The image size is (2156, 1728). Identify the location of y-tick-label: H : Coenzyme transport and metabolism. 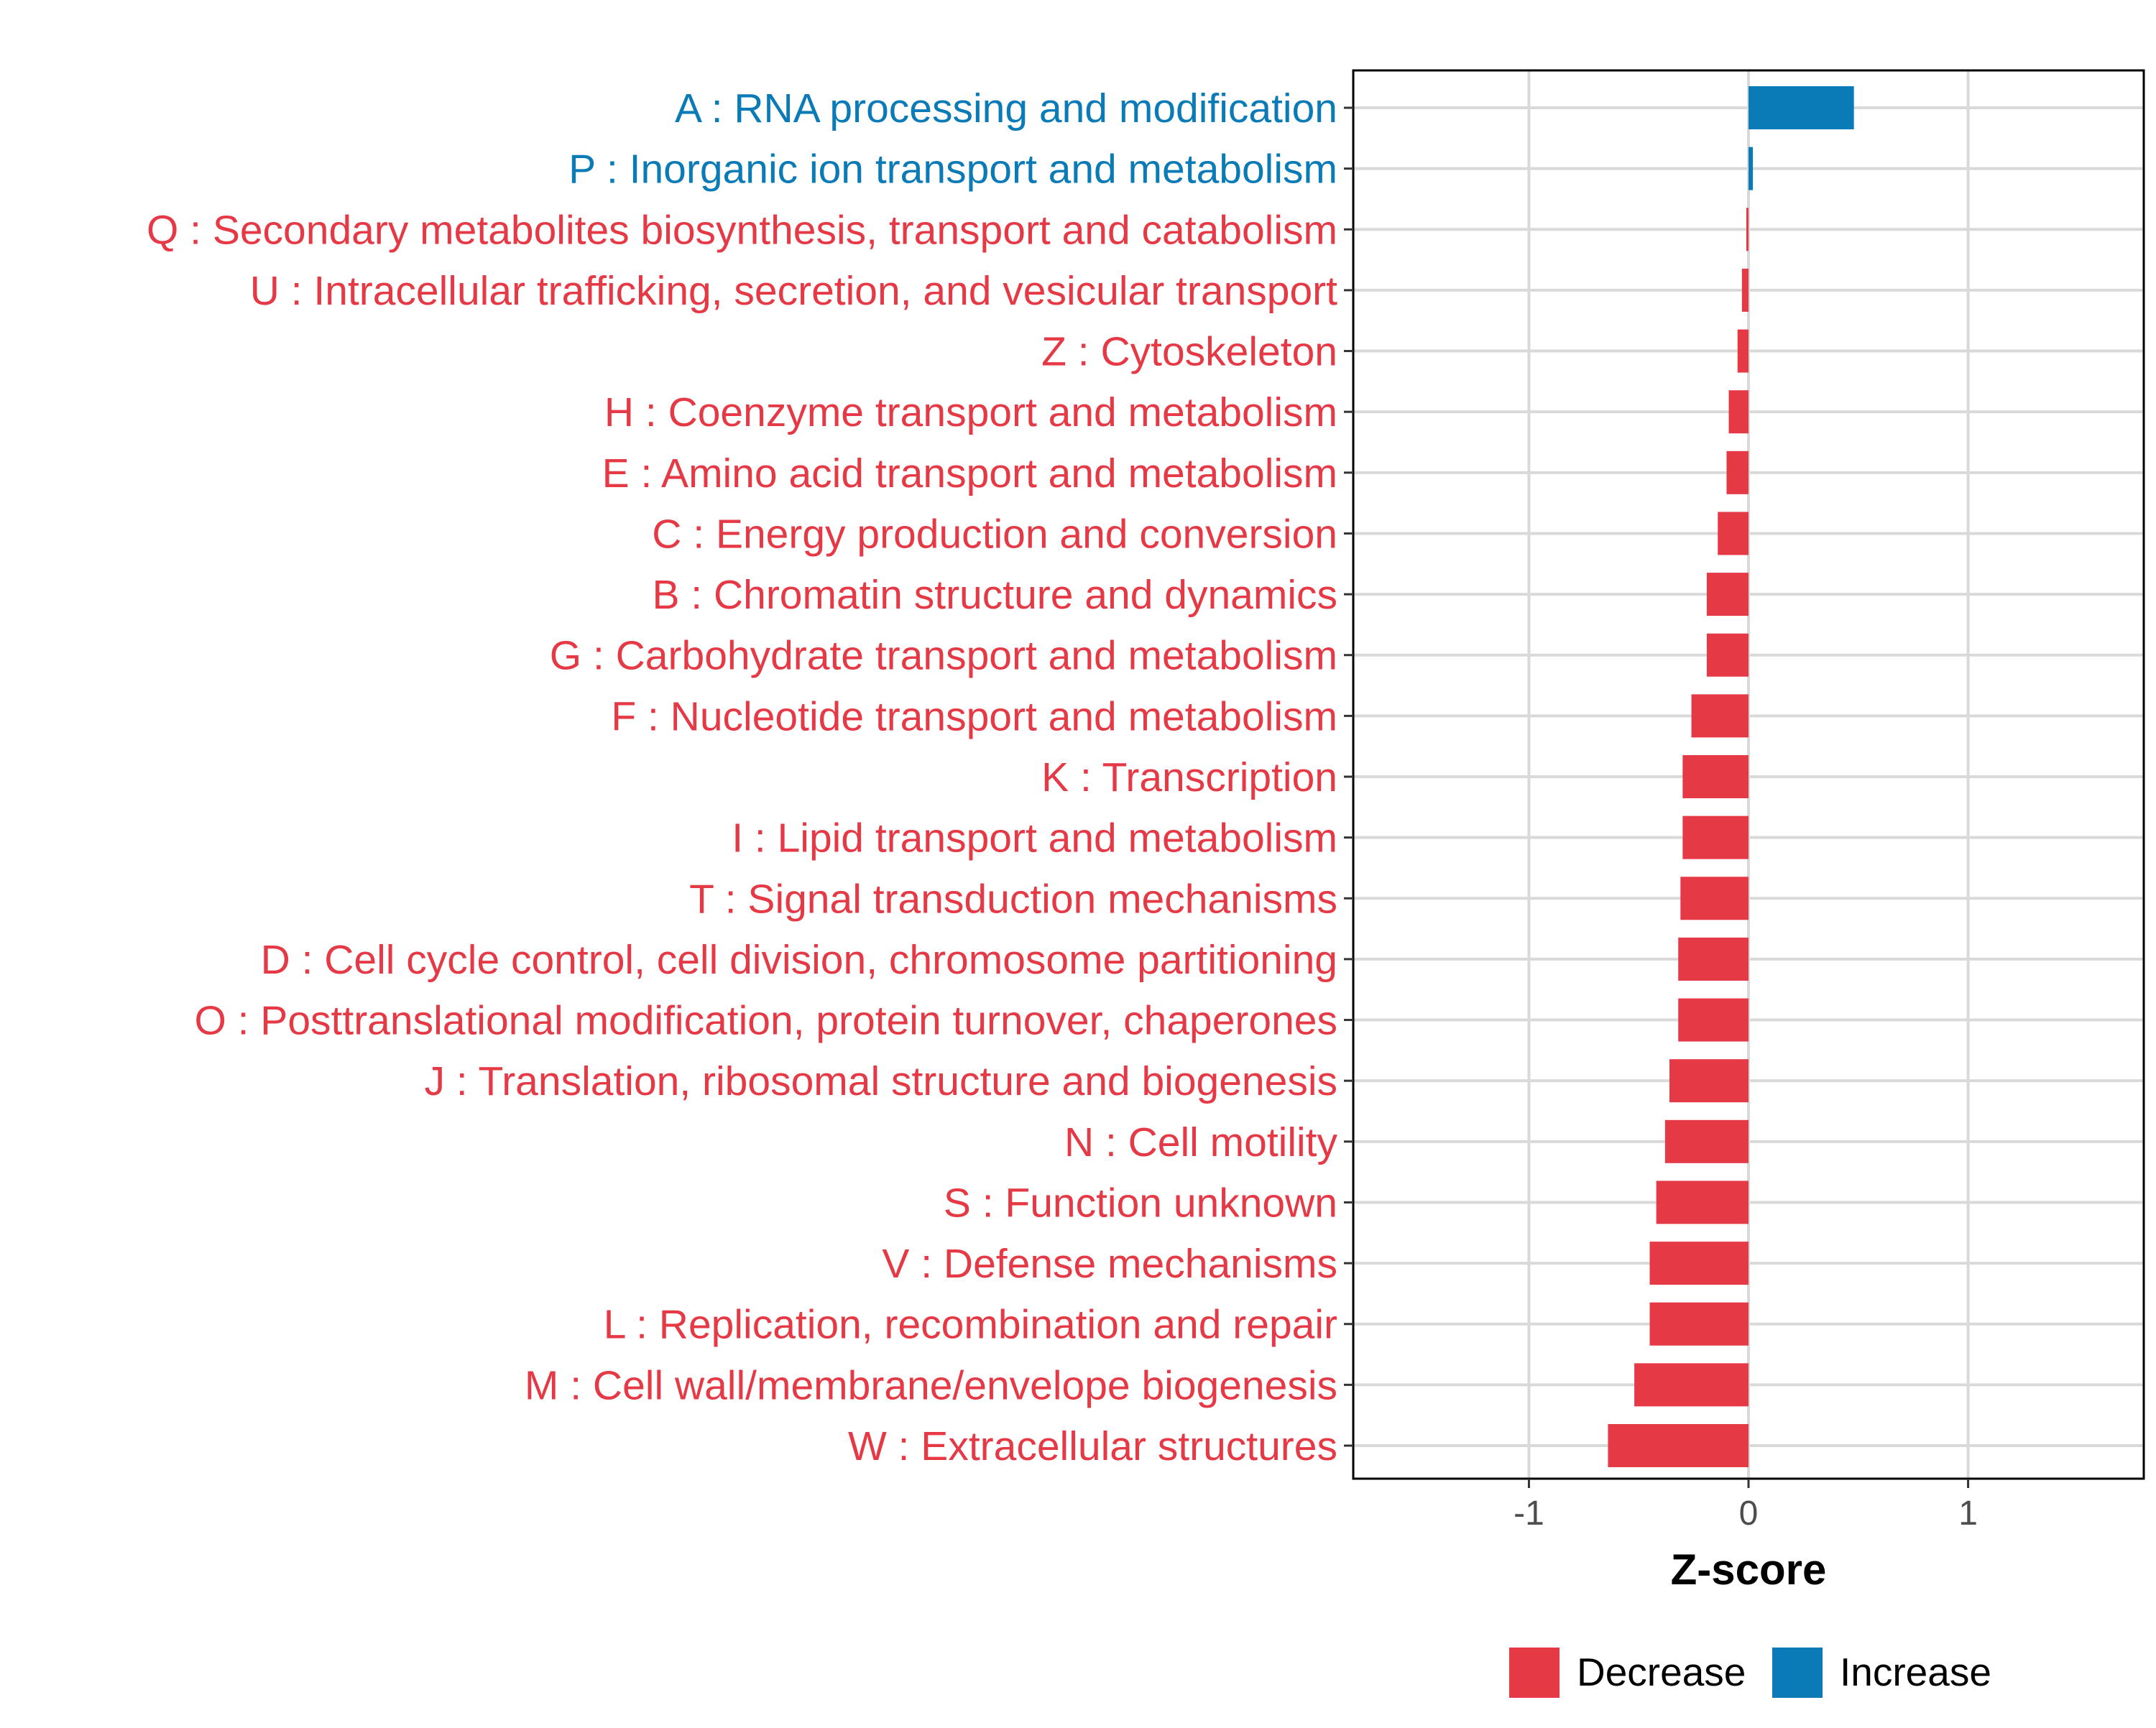
(971, 412).